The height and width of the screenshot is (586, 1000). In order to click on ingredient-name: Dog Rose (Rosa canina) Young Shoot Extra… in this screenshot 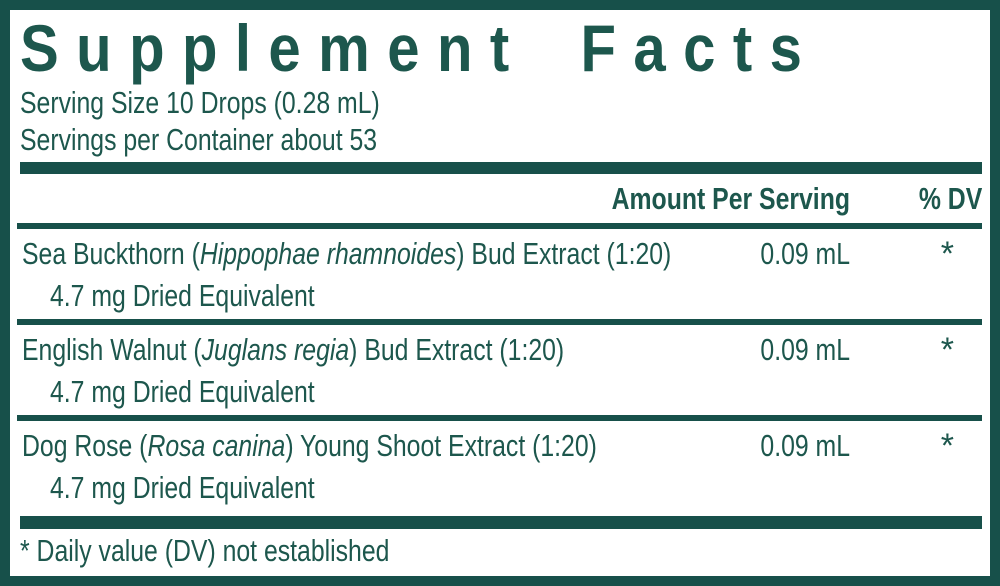, I will do `click(488, 446)`.